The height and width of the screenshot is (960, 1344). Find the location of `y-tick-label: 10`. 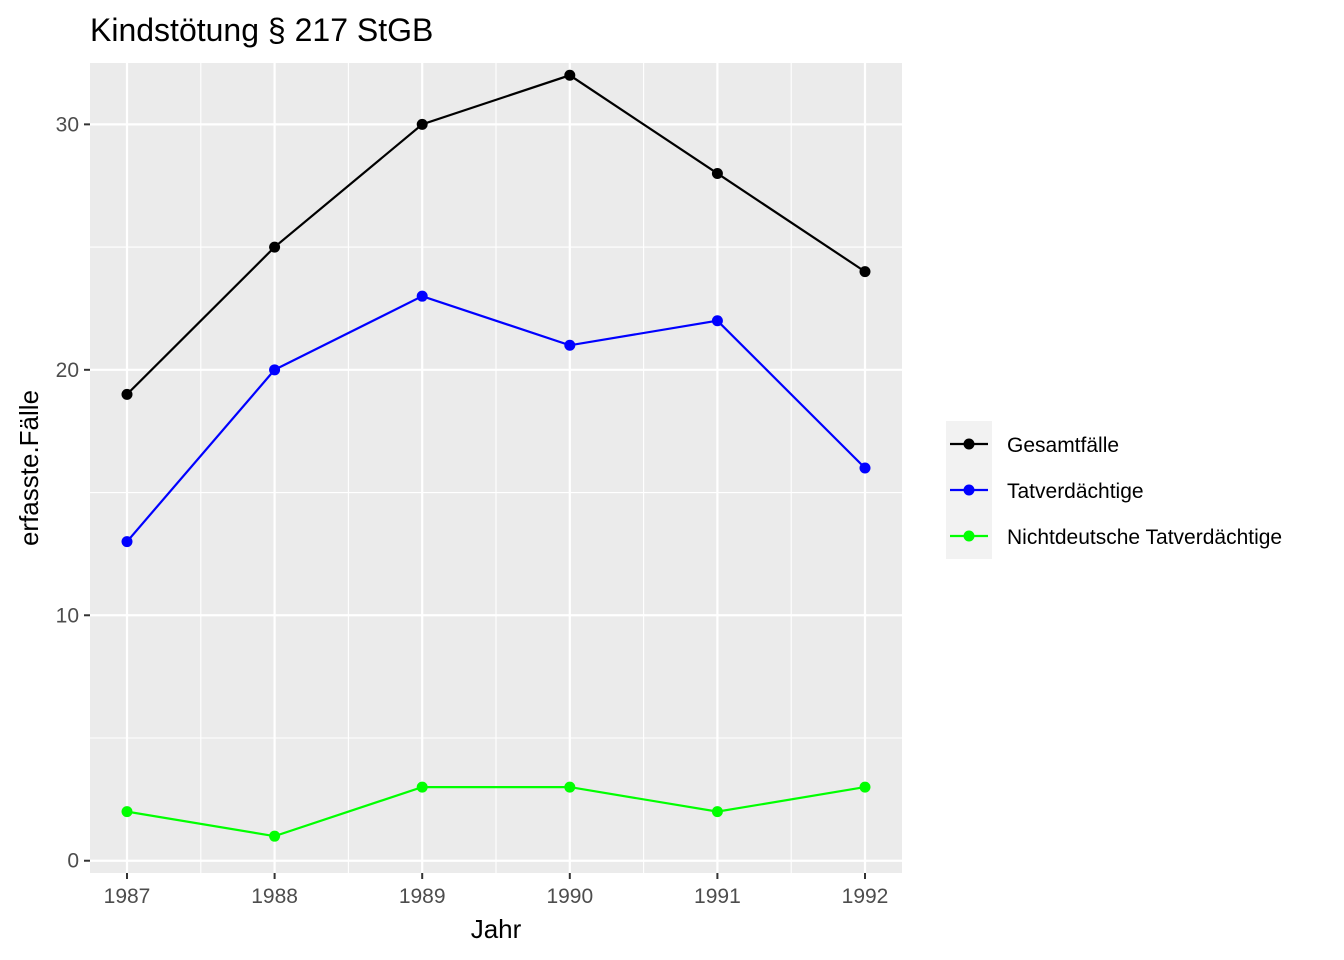

y-tick-label: 10 is located at coordinates (67, 615).